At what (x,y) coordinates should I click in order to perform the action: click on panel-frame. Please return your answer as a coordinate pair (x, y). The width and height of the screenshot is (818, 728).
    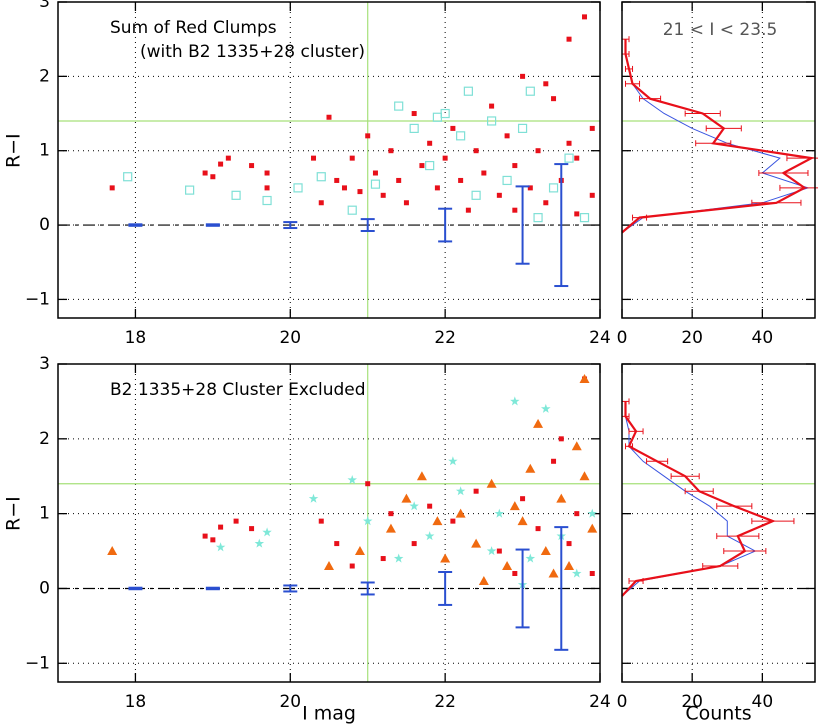
    Looking at the image, I should click on (718, 160).